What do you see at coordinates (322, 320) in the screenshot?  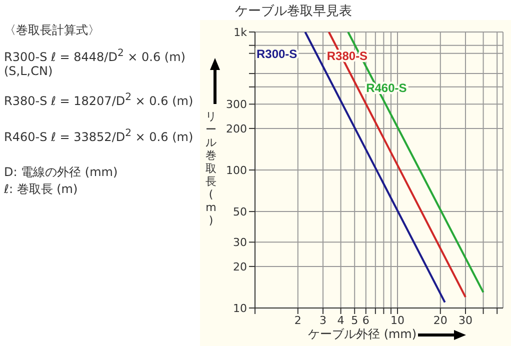 I see `x-tick-label: 3` at bounding box center [322, 320].